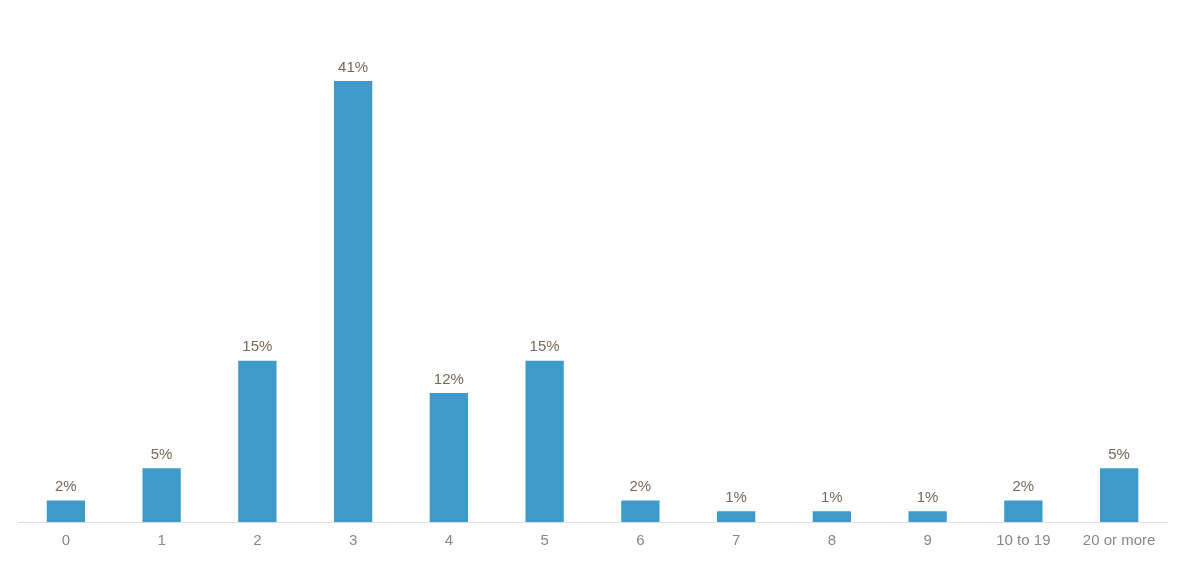  Describe the element at coordinates (448, 378) in the screenshot. I see `data-label: 12%` at that location.